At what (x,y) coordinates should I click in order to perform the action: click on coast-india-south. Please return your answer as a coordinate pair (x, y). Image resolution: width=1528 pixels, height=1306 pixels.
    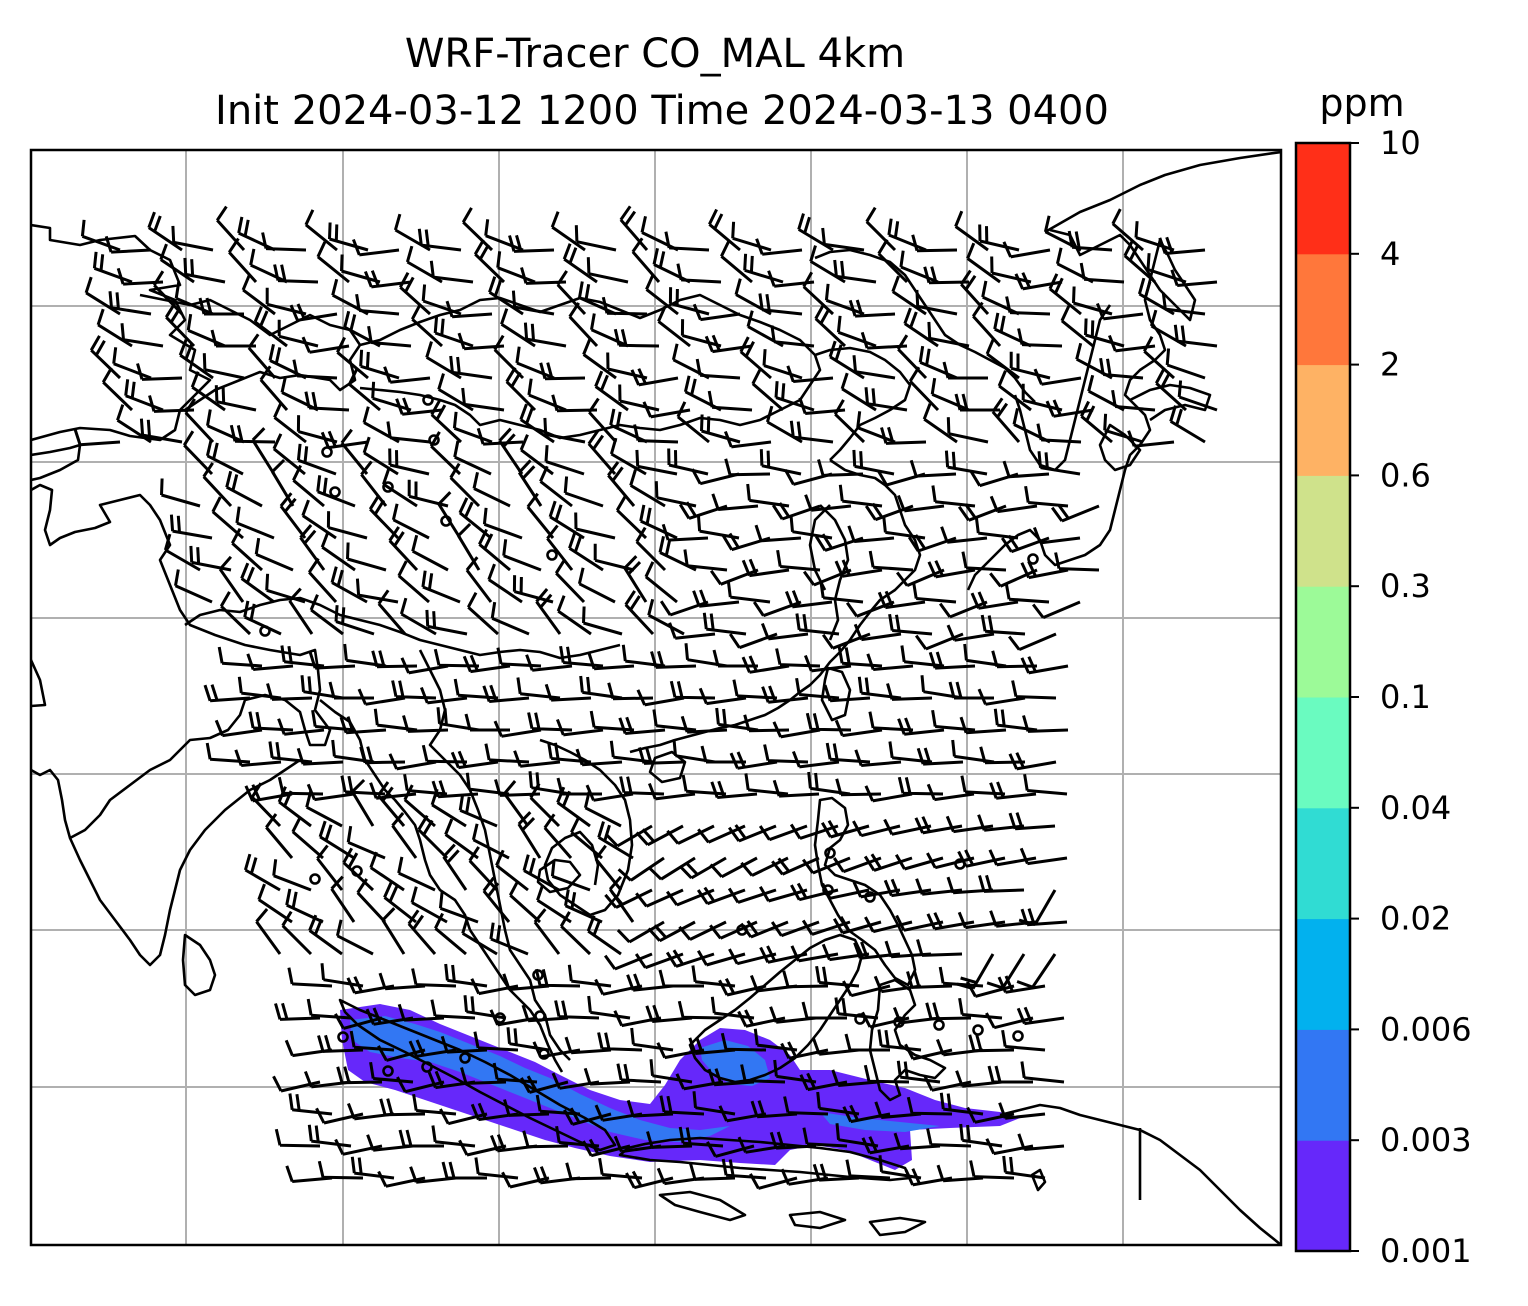
    Looking at the image, I should click on (184, 862).